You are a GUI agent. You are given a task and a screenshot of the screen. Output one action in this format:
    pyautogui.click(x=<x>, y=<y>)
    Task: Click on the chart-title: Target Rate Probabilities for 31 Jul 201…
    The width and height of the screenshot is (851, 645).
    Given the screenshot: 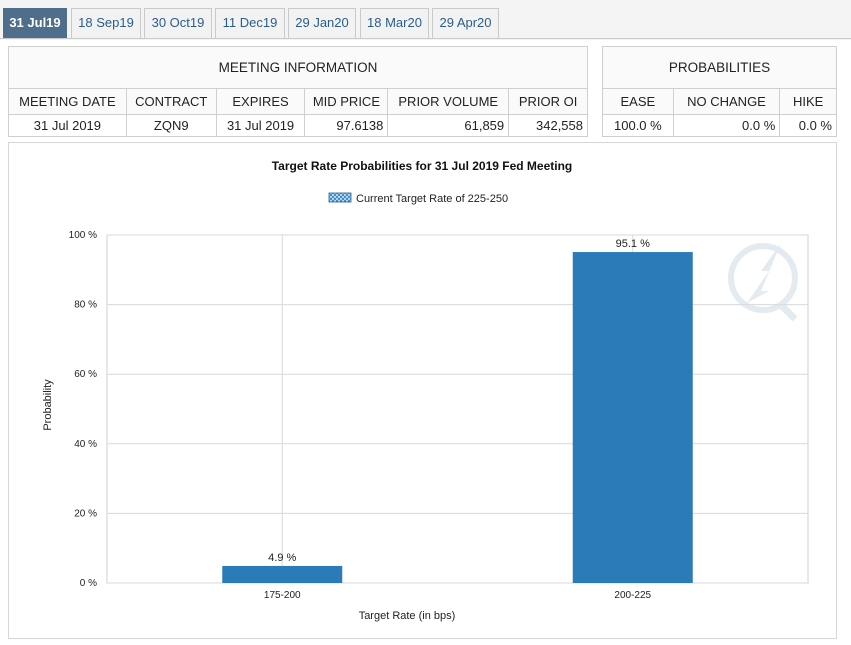 What is the action you would take?
    pyautogui.click(x=422, y=166)
    